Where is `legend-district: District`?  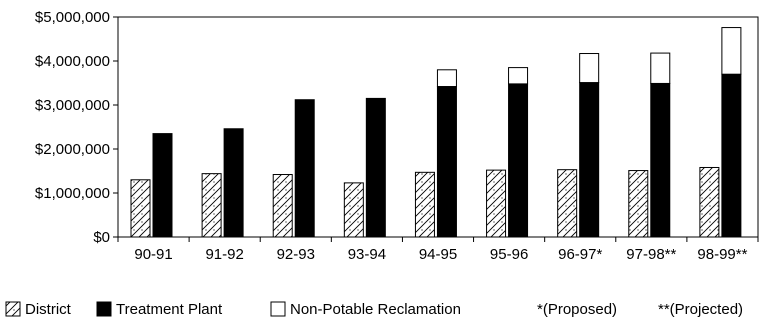 legend-district: District is located at coordinates (38, 309).